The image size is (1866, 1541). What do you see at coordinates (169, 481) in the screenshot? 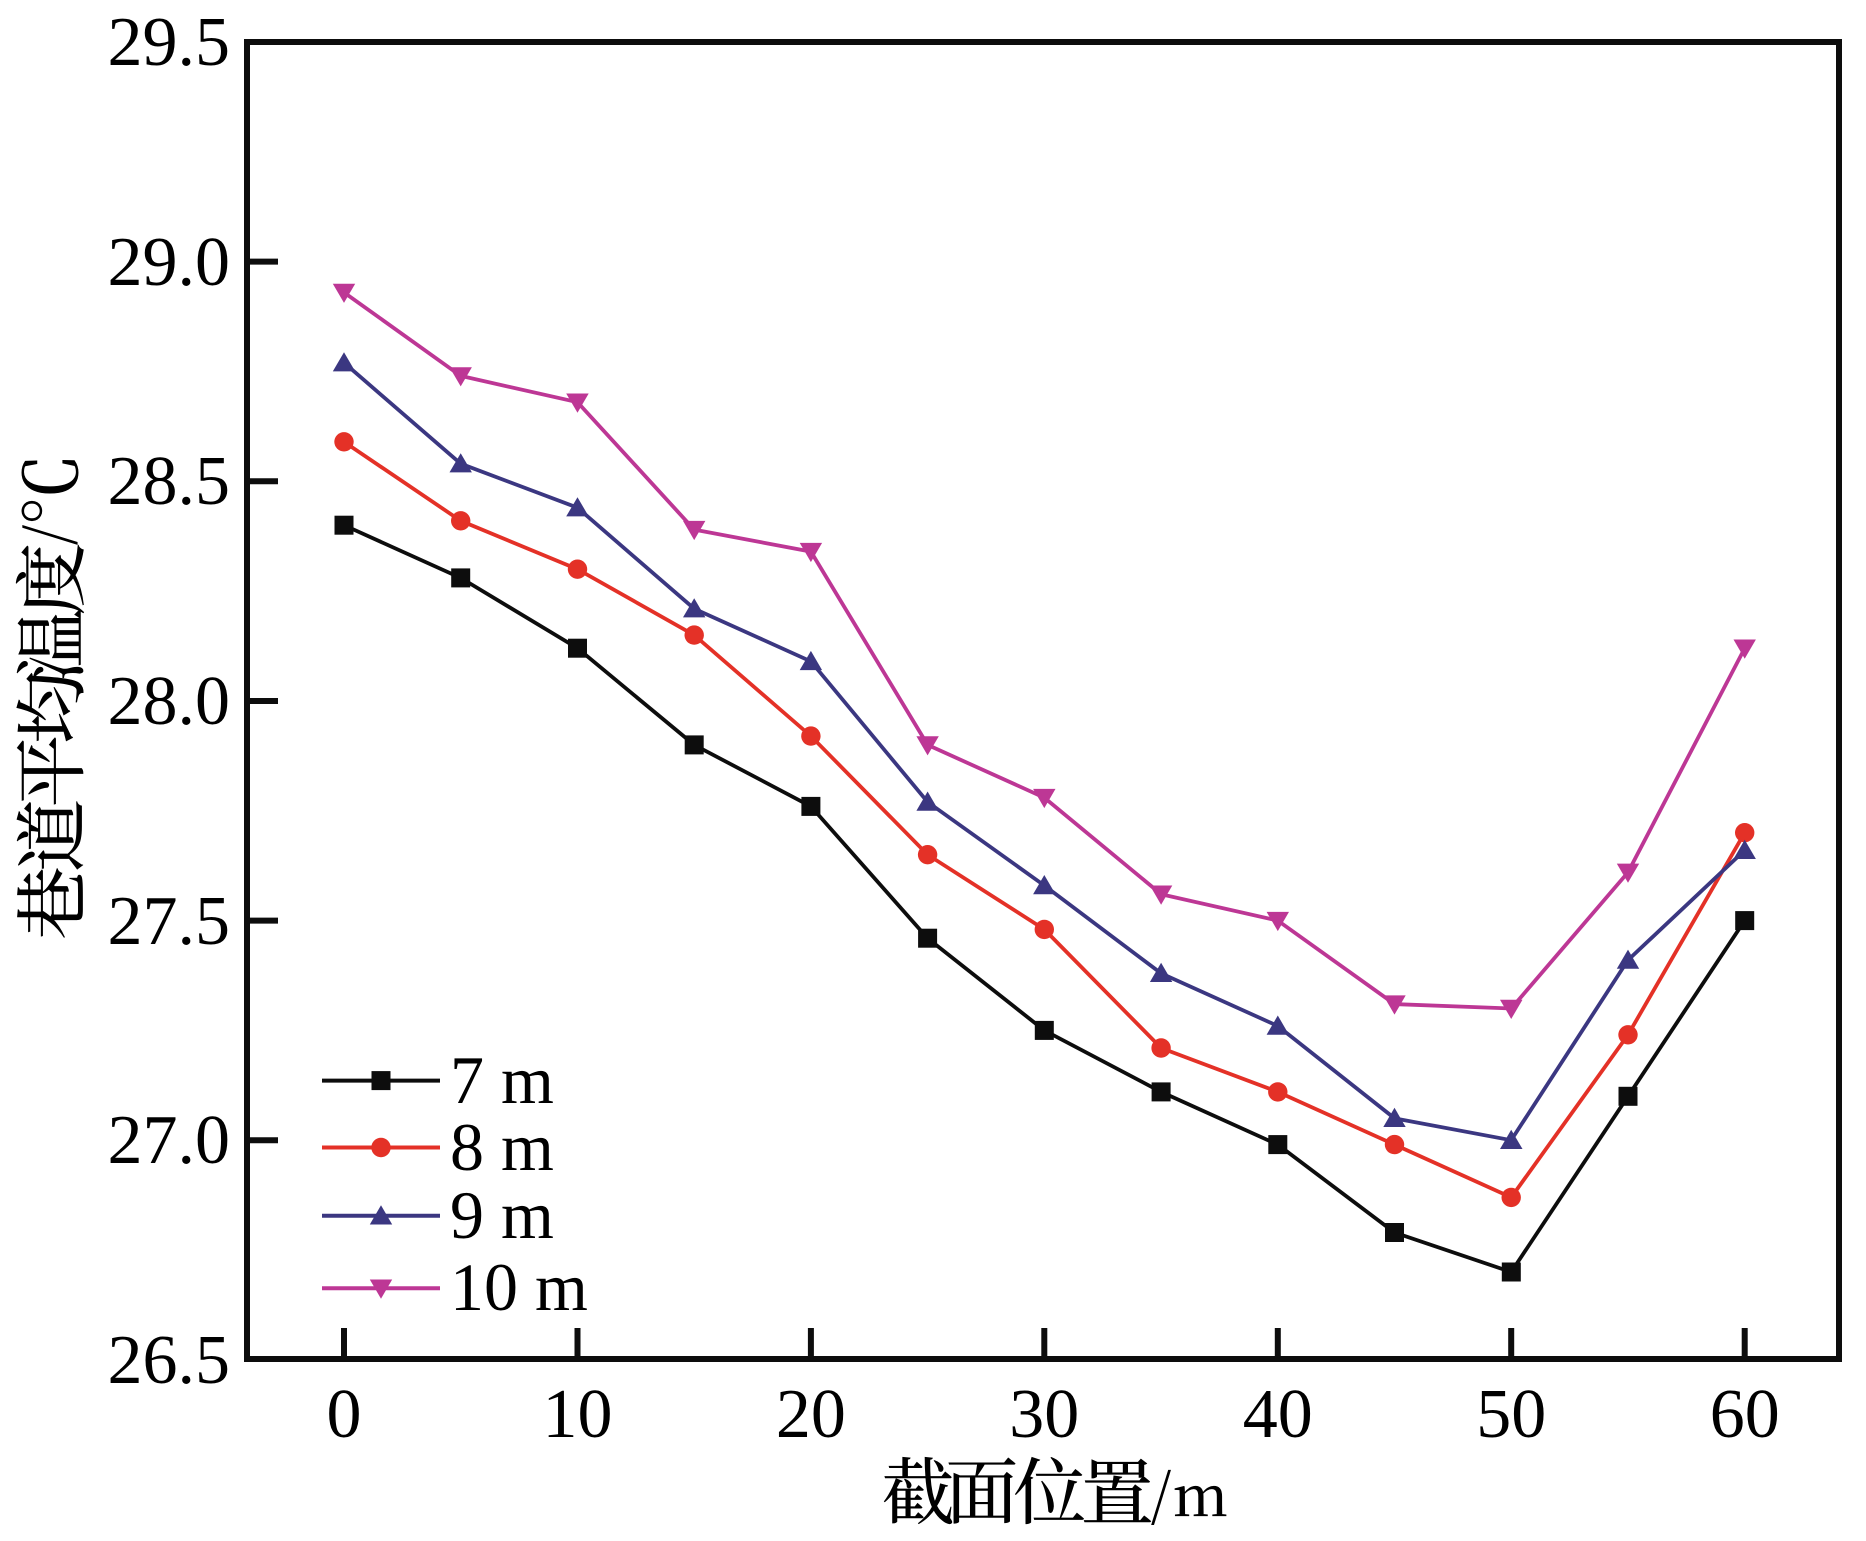
I see `svg-text: 28.5` at bounding box center [169, 481].